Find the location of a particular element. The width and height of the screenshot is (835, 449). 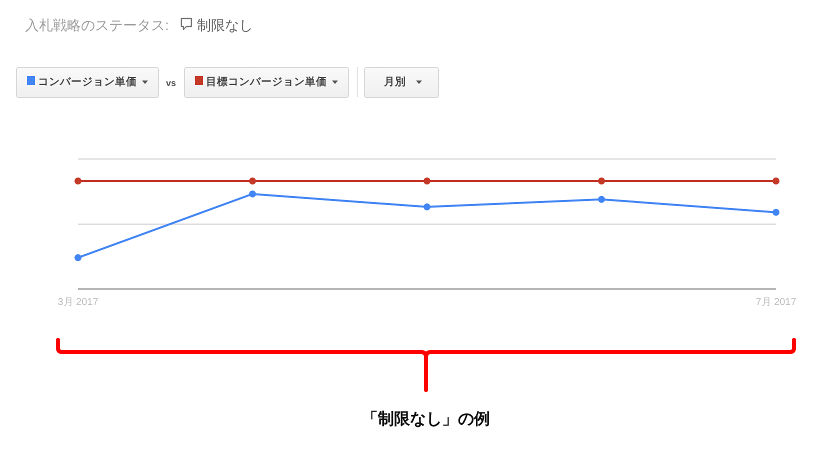

legend-item: 目標コンバージョン単価 is located at coordinates (266, 82).